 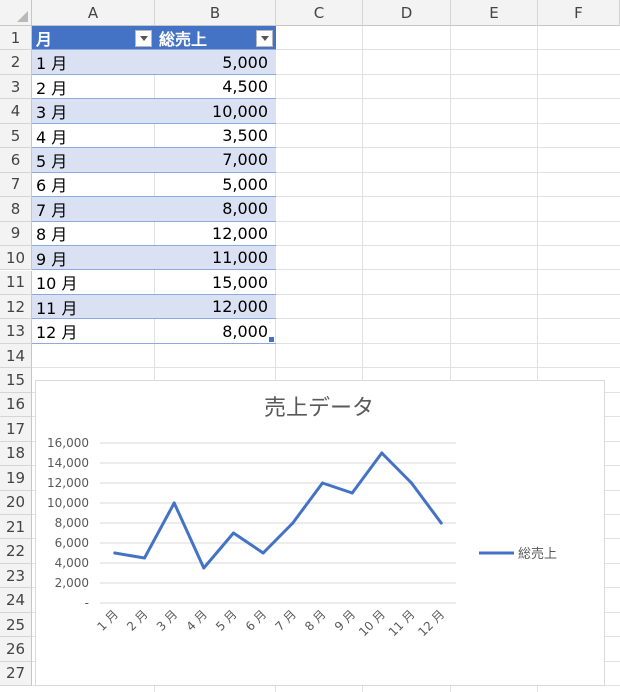 I want to click on series-line-sales, so click(x=278, y=510).